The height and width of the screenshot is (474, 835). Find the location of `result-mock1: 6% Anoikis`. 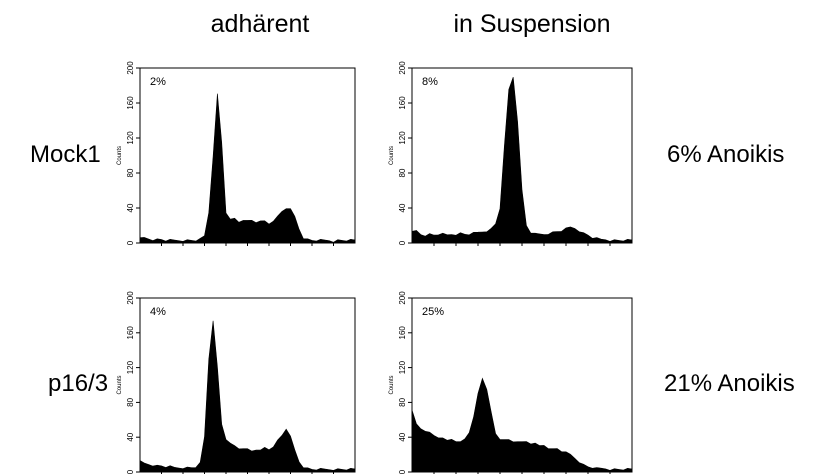

result-mock1: 6% Anoikis is located at coordinates (726, 154).